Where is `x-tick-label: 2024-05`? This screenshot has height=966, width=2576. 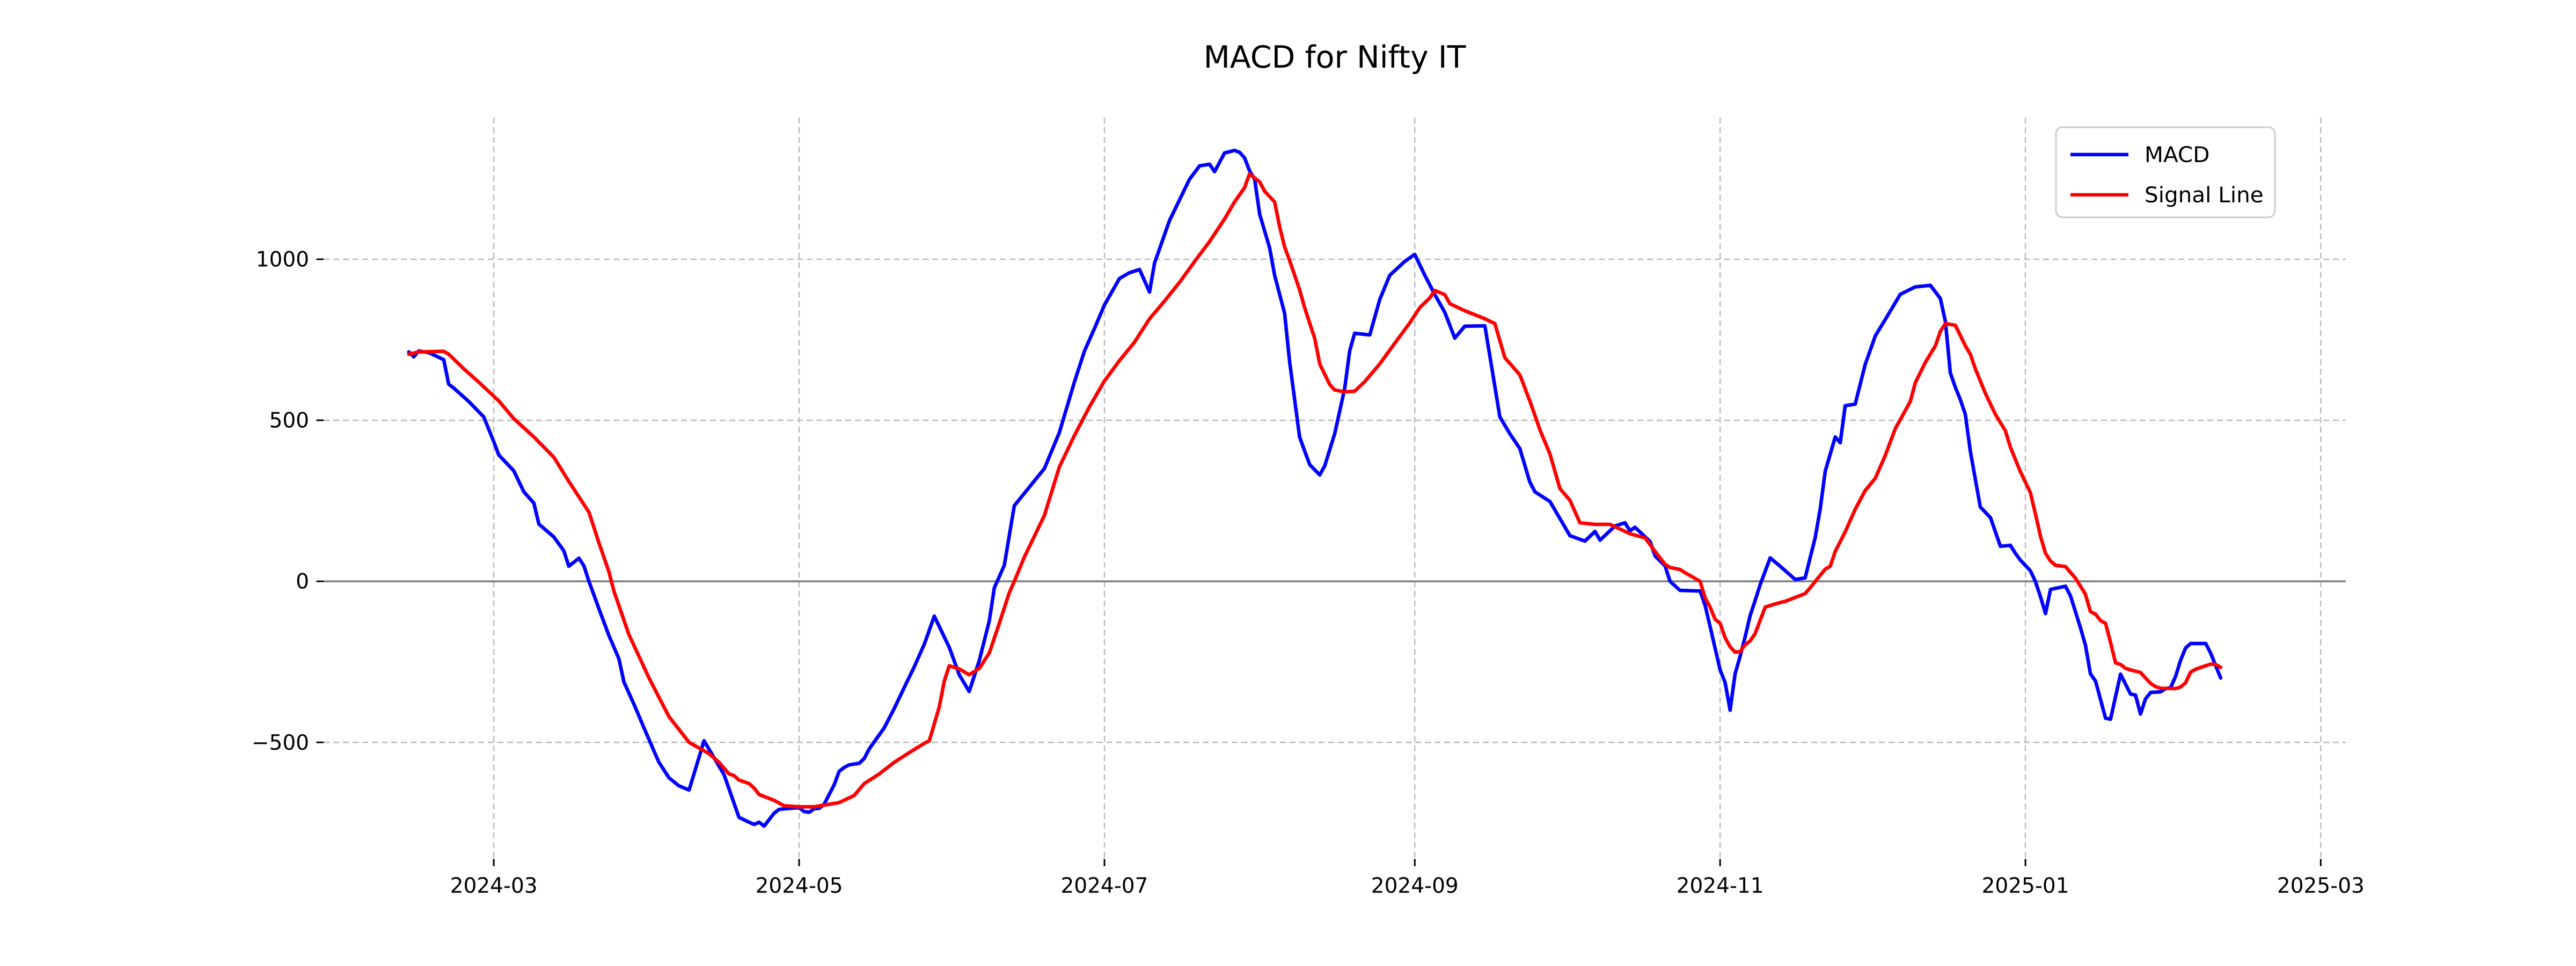 x-tick-label: 2024-05 is located at coordinates (799, 886).